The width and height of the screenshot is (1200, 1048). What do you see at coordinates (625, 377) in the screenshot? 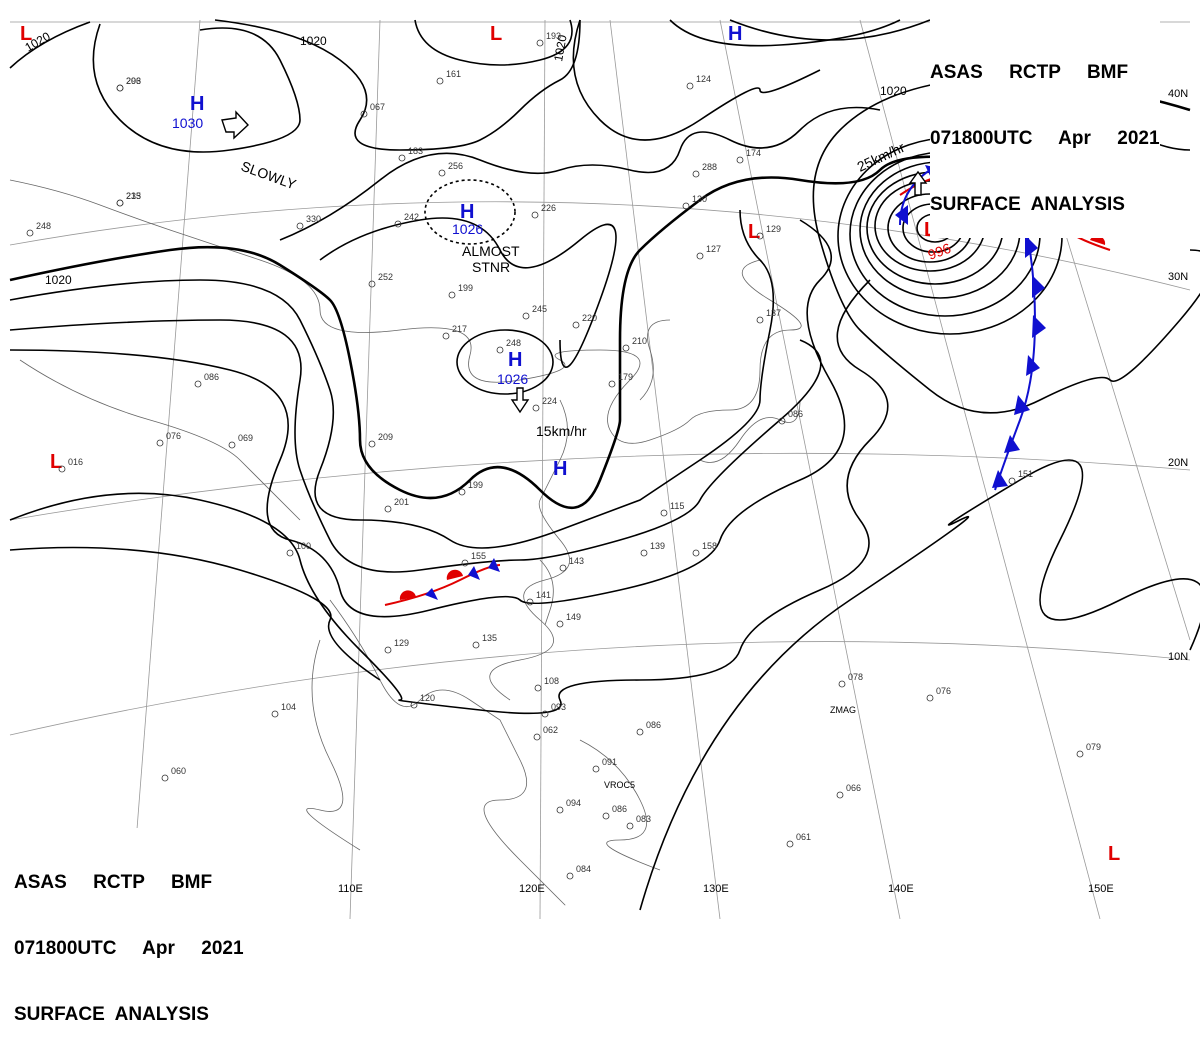
I see `station-pressure: 179` at bounding box center [625, 377].